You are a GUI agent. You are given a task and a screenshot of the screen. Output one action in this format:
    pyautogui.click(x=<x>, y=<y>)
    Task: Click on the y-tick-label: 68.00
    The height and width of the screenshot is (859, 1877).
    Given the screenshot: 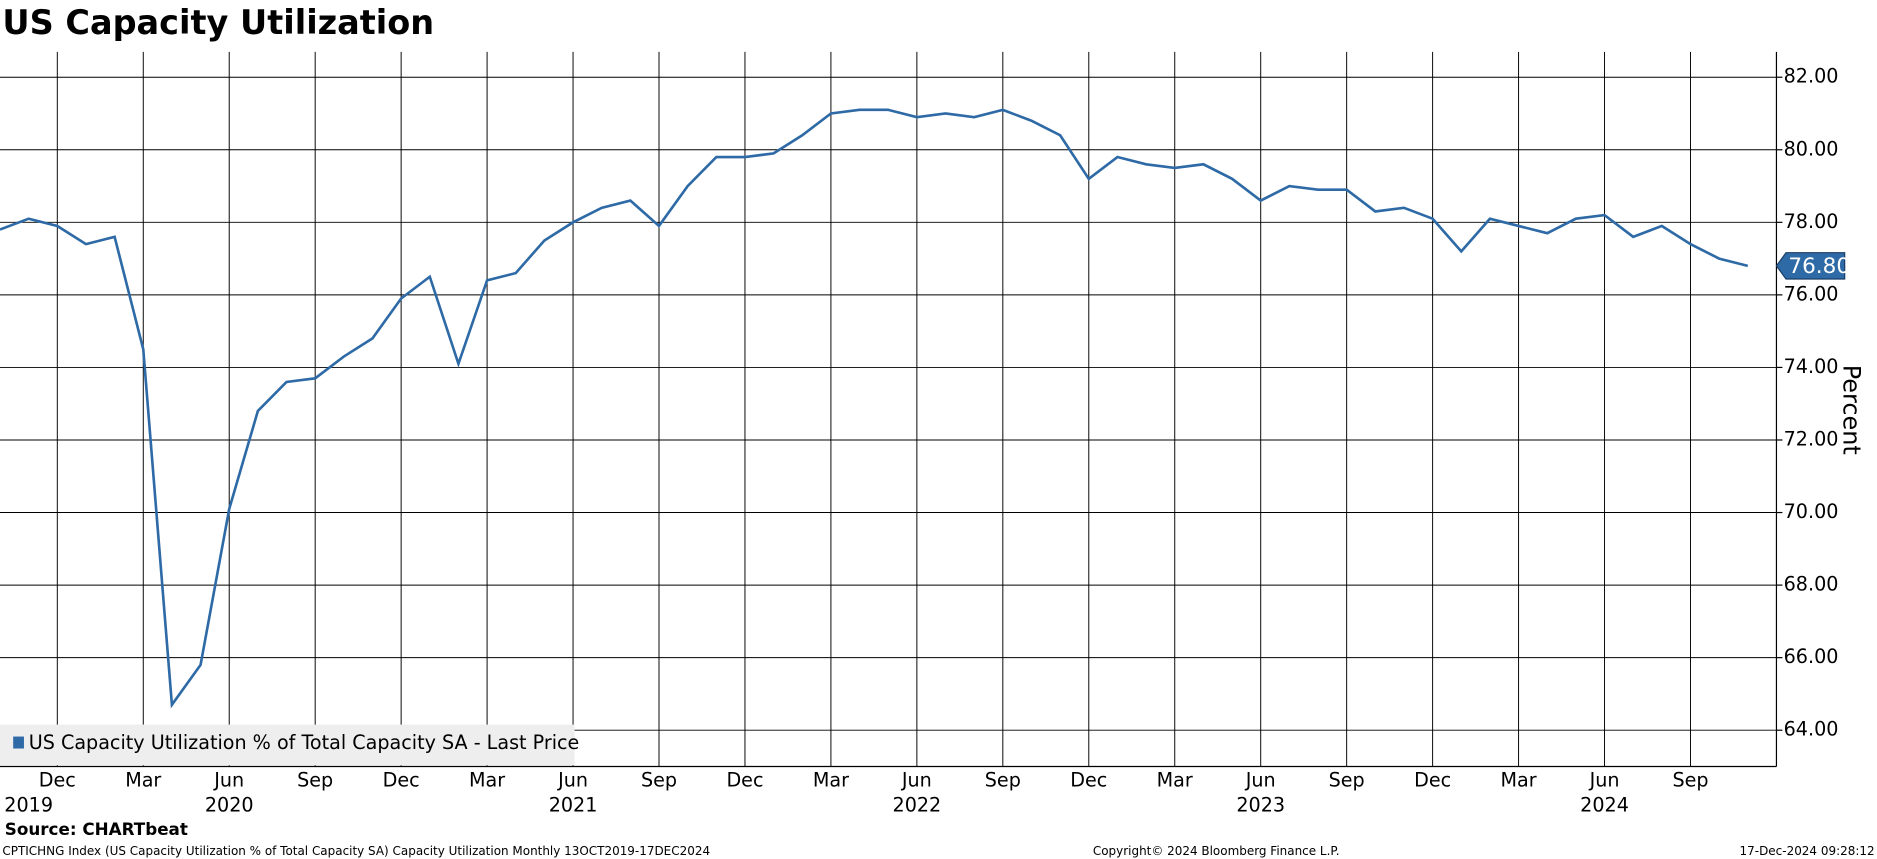 What is the action you would take?
    pyautogui.click(x=1811, y=584)
    